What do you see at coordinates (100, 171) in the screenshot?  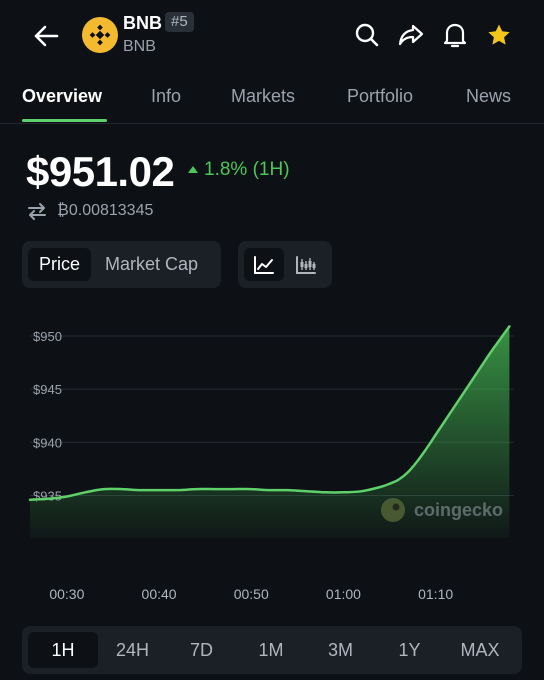 I see `current-price: $951.02` at bounding box center [100, 171].